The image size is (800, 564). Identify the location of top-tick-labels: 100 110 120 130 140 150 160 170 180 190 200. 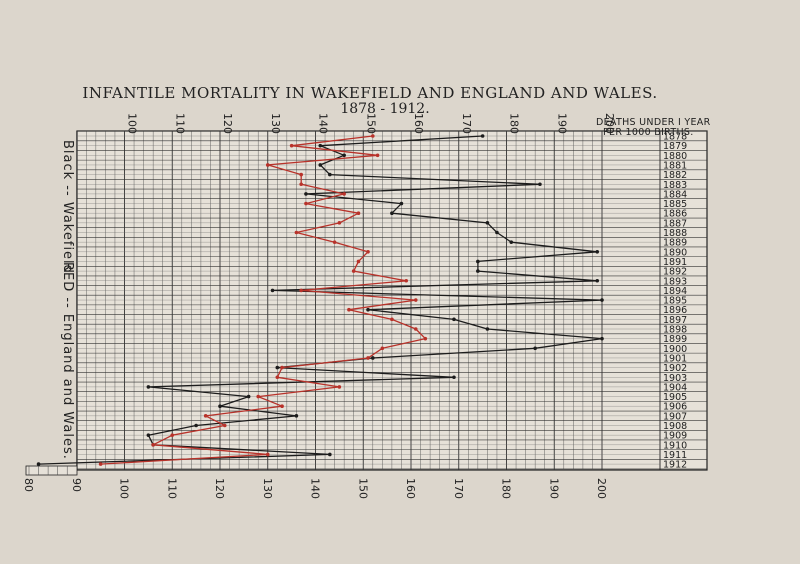
(371, 123).